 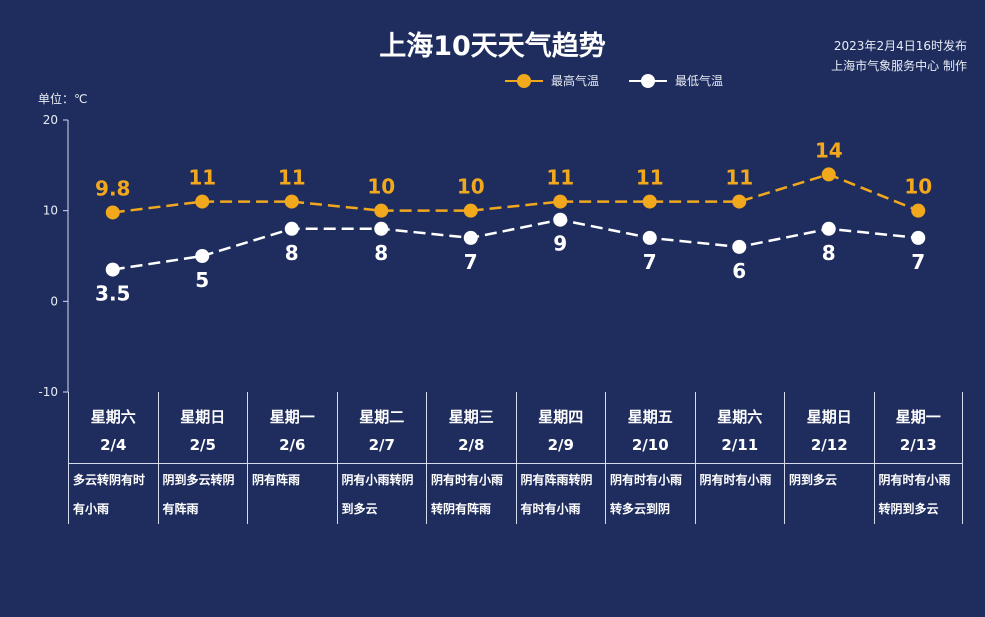 What do you see at coordinates (112, 188) in the screenshot?
I see `high-temp-label: 9.8` at bounding box center [112, 188].